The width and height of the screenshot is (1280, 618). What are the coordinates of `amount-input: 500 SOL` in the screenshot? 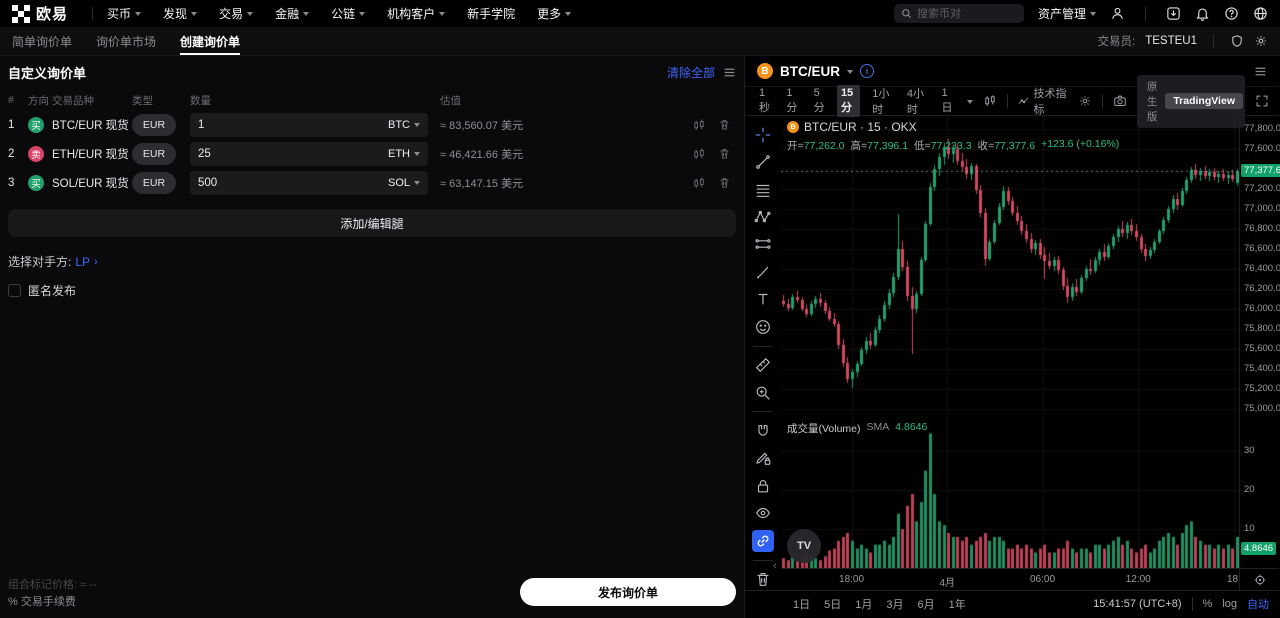 It's located at (309, 182).